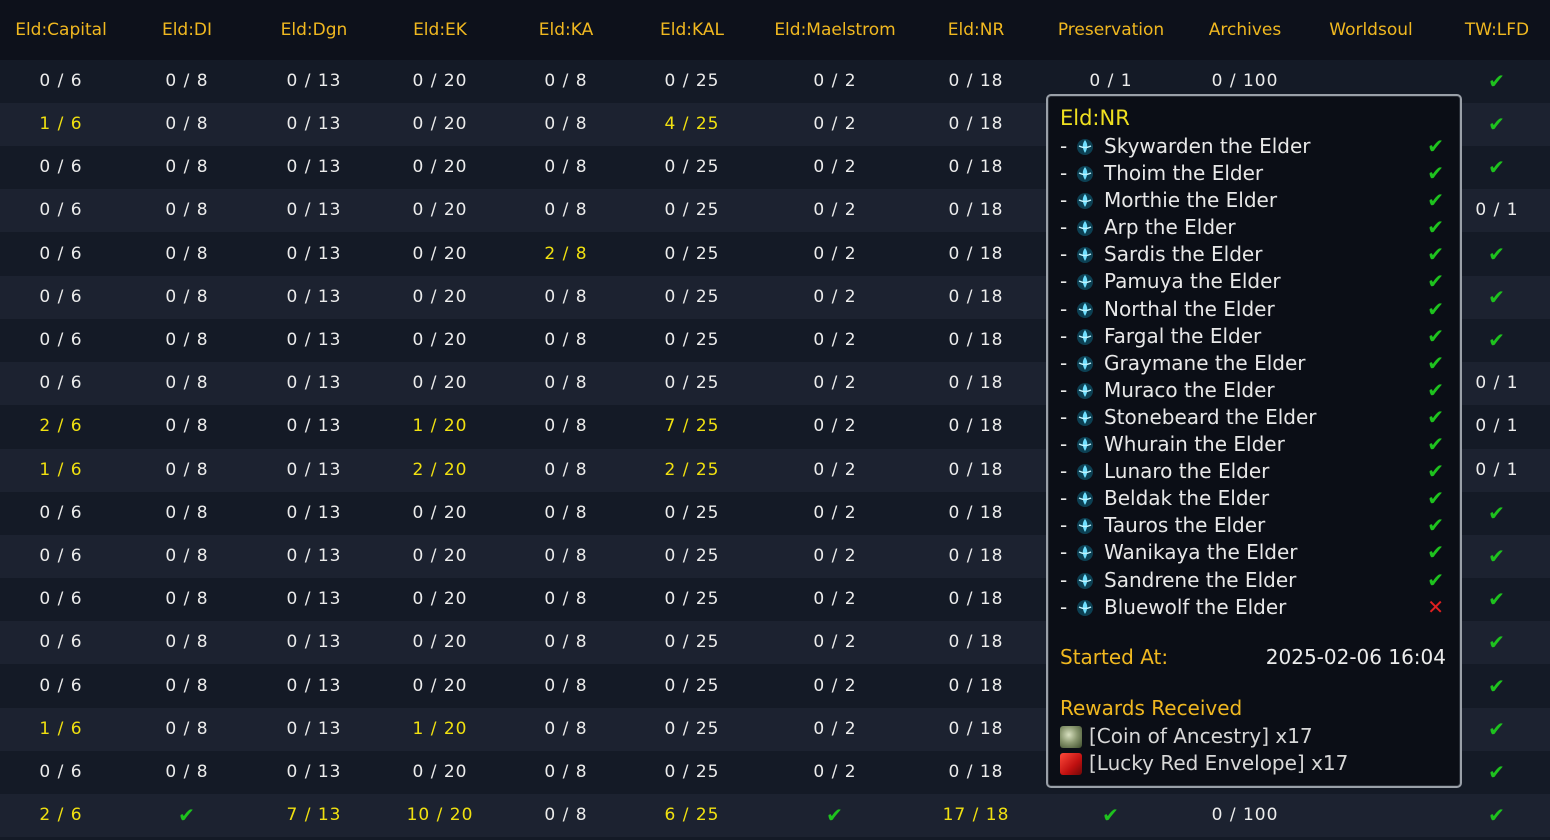  What do you see at coordinates (440, 815) in the screenshot?
I see `progress-cell: 10 / 20` at bounding box center [440, 815].